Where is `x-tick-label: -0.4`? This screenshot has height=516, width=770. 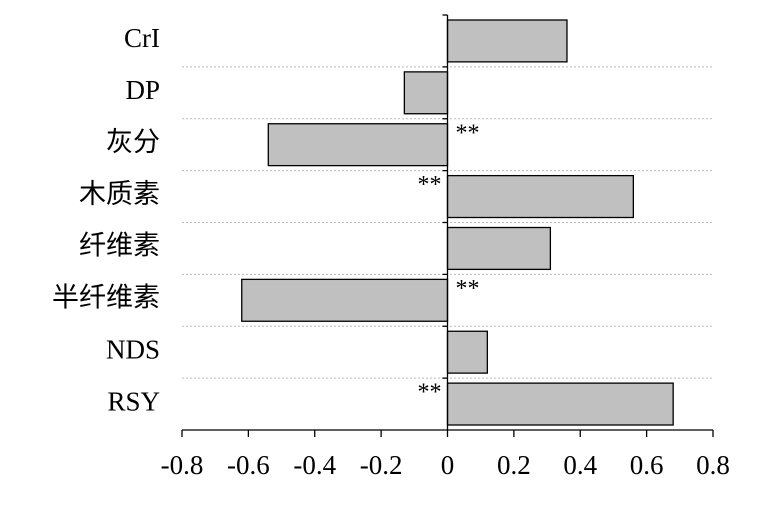
x-tick-label: -0.4 is located at coordinates (314, 465).